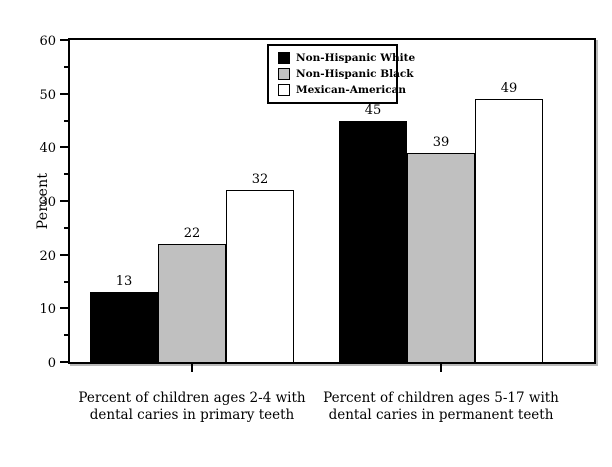 The width and height of the screenshot is (612, 467). I want to click on legend-item: Mexican-American, so click(342, 90).